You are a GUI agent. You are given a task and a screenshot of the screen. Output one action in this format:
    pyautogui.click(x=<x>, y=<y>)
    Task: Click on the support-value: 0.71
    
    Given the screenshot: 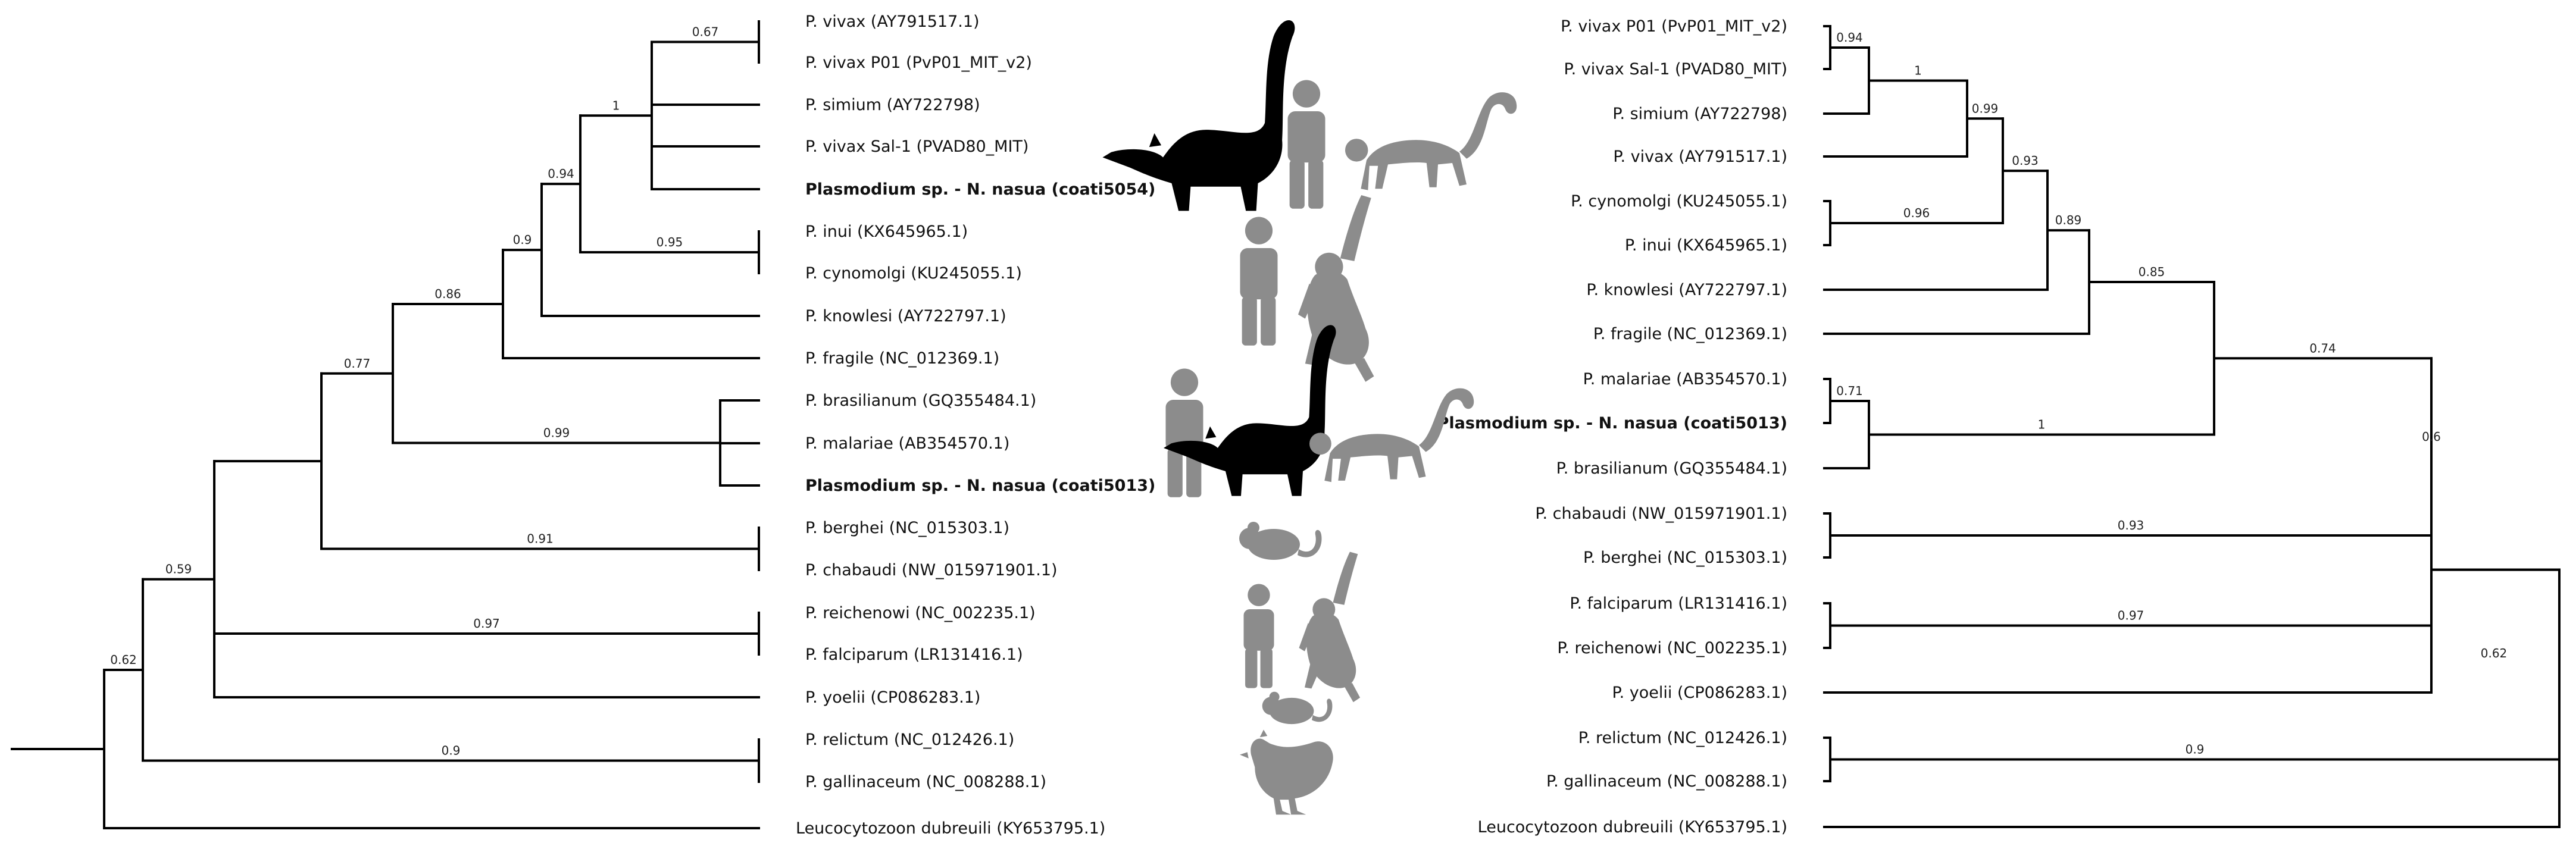 What is the action you would take?
    pyautogui.click(x=1849, y=391)
    